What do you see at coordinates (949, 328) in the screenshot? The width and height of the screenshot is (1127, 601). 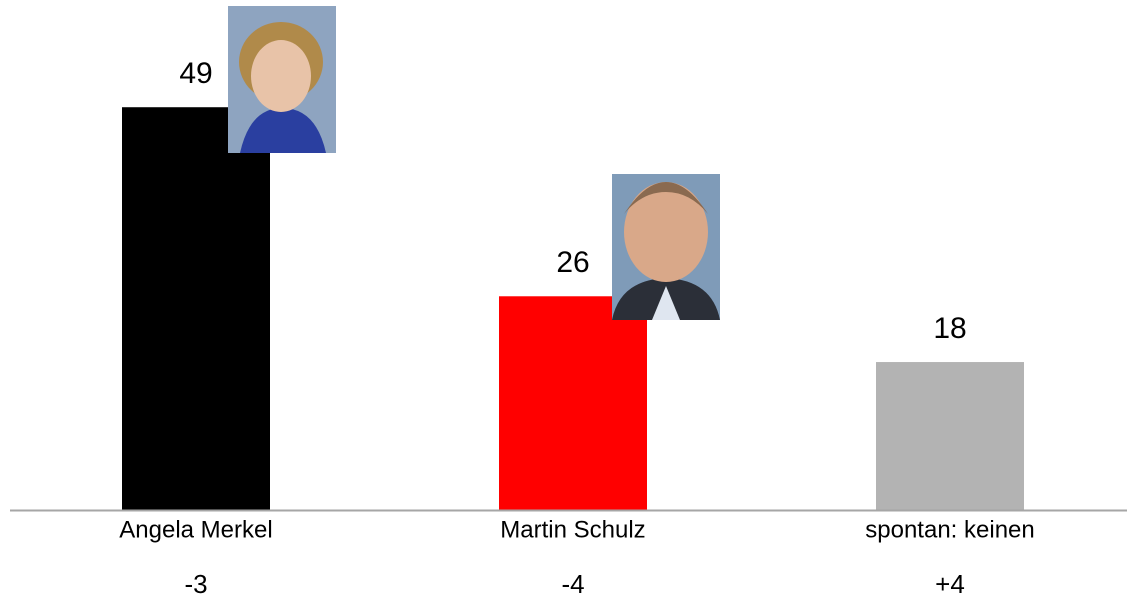 I see `value-label: 18` at bounding box center [949, 328].